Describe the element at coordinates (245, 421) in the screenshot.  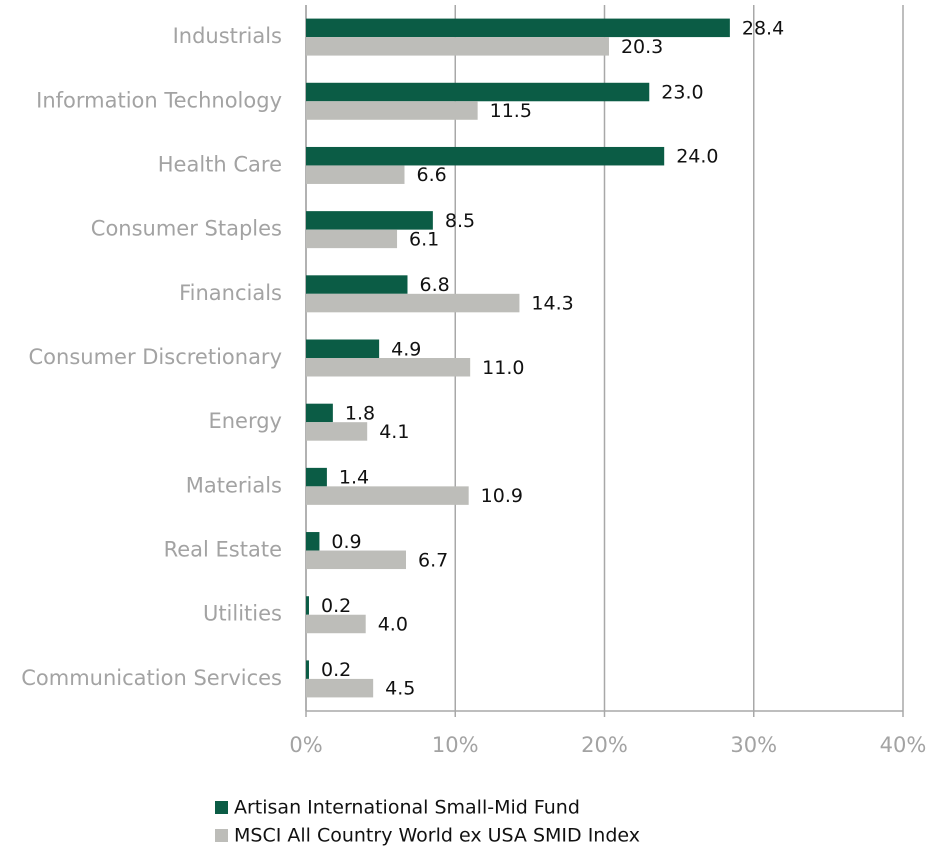
I see `category-label: Energy` at that location.